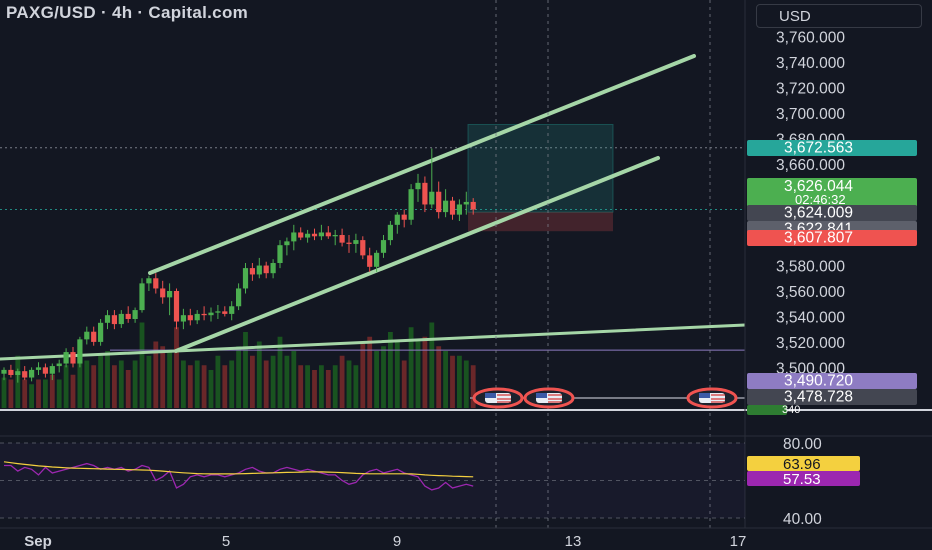  What do you see at coordinates (818, 148) in the screenshot?
I see `target-price-label: 3,672.563` at bounding box center [818, 148].